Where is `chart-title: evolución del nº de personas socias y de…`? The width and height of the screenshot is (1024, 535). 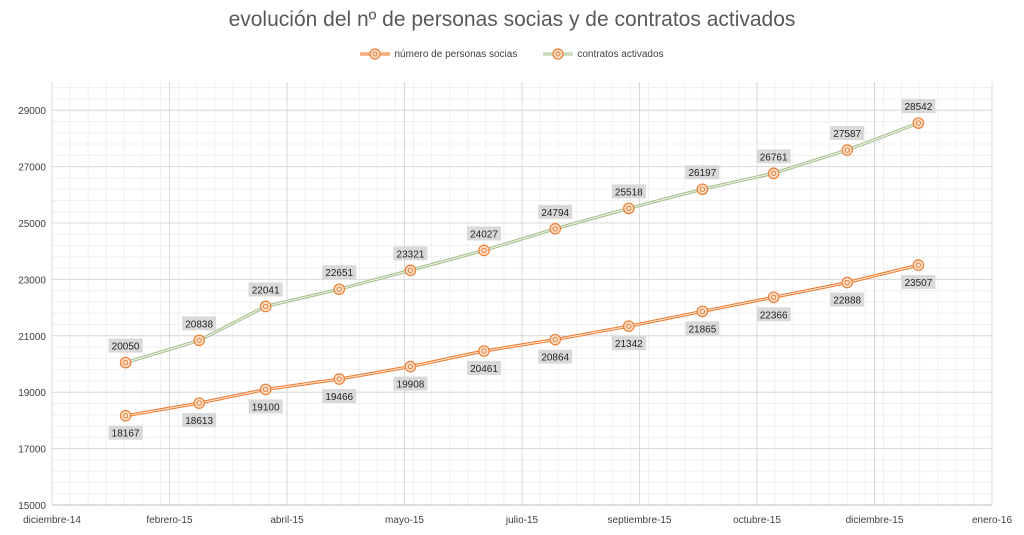
chart-title: evolución del nº de personas socias y de… is located at coordinates (512, 19).